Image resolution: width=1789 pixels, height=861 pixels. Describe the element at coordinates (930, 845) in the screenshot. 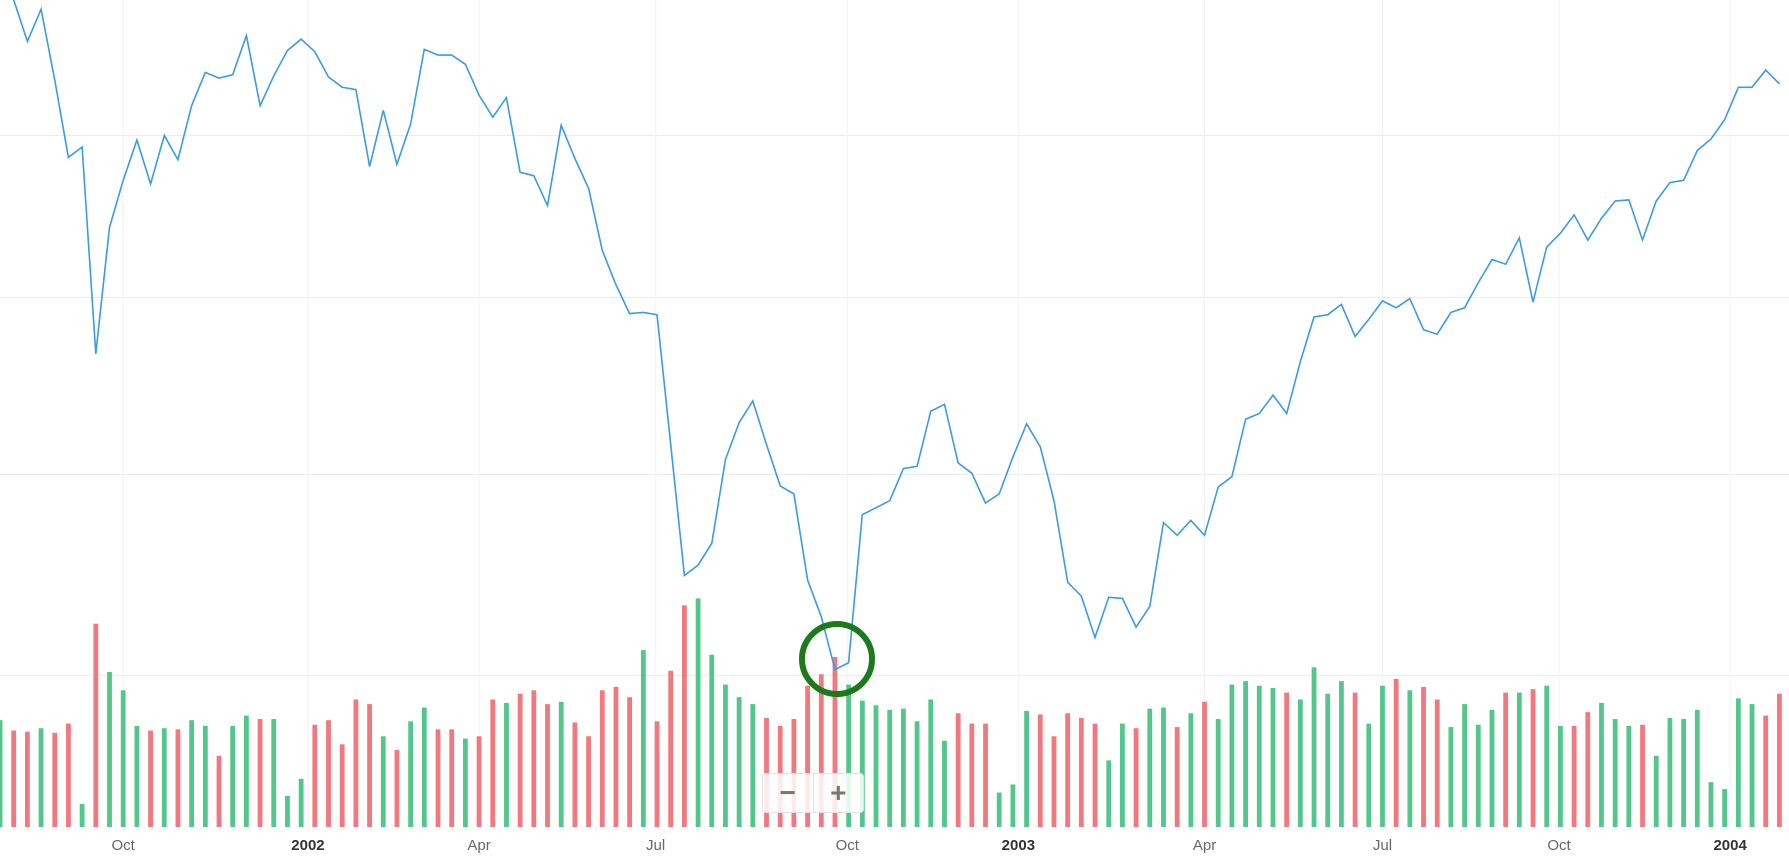

I see `x-axis: Oct 2002 Apr Jul Oct 2003 Apr Jul Oct 2004` at that location.